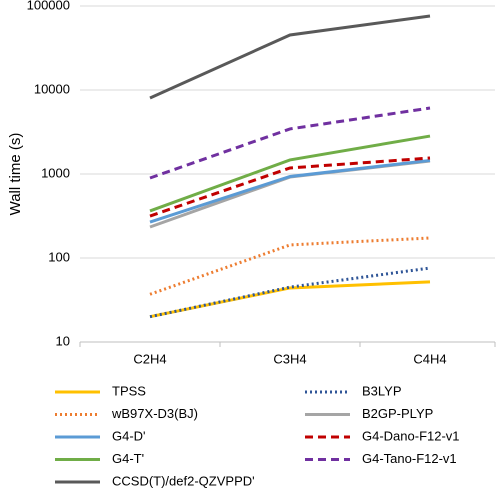  What do you see at coordinates (154, 413) in the screenshot?
I see `legend-label: wB97X-D3(BJ)` at bounding box center [154, 413].